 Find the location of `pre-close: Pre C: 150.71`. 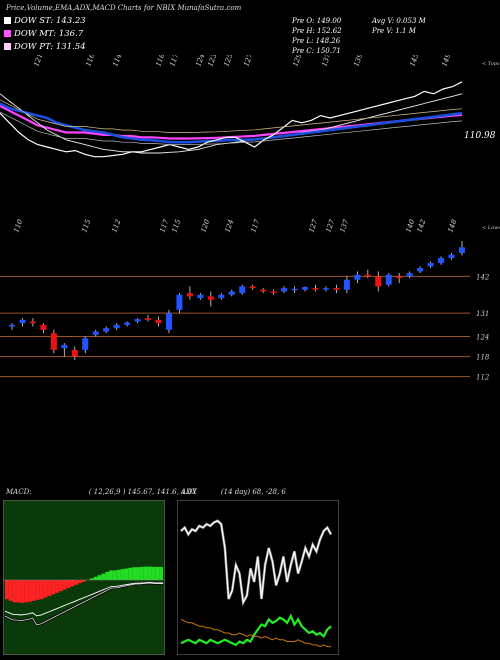

pre-close: Pre C: 150.71 is located at coordinates (316, 51).